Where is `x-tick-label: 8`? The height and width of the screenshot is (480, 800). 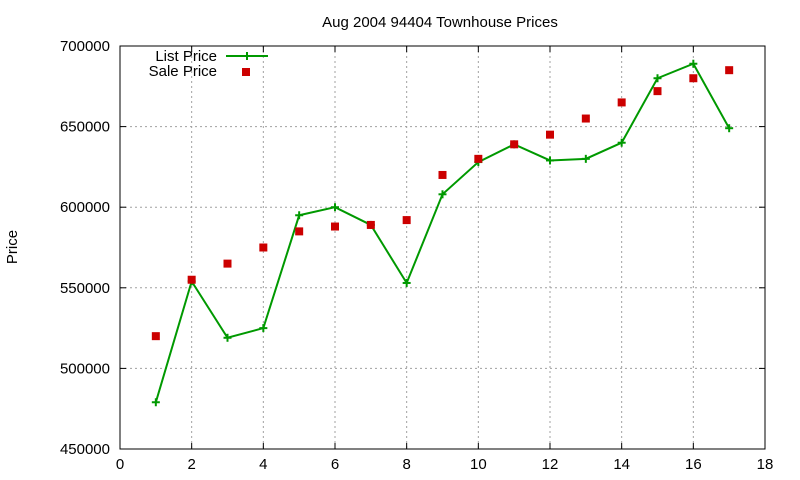 x-tick-label: 8 is located at coordinates (406, 464).